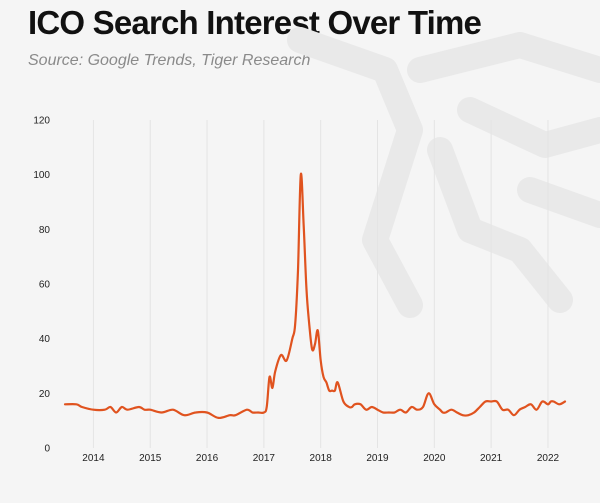 This screenshot has height=503, width=600. Describe the element at coordinates (41, 121) in the screenshot. I see `y-tick-label: 120` at that location.